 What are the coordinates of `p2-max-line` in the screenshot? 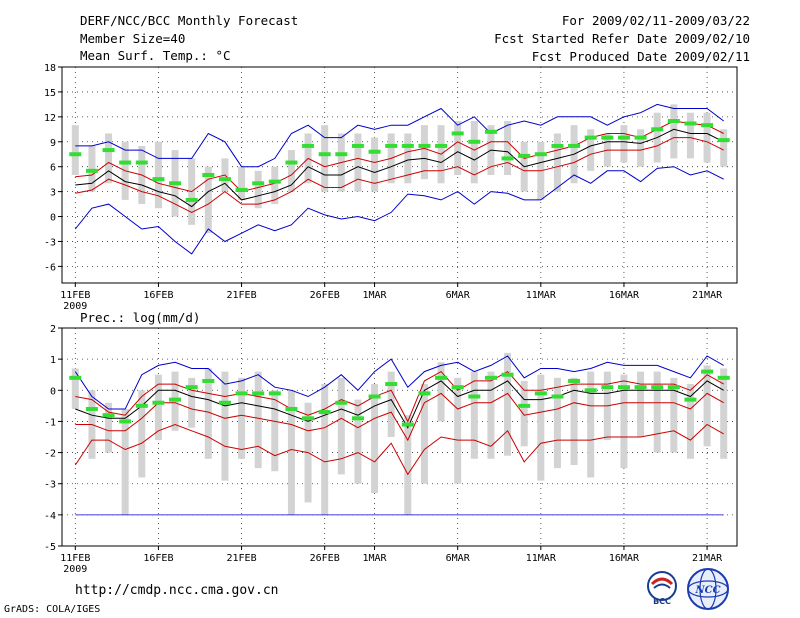 It's located at (399, 382).